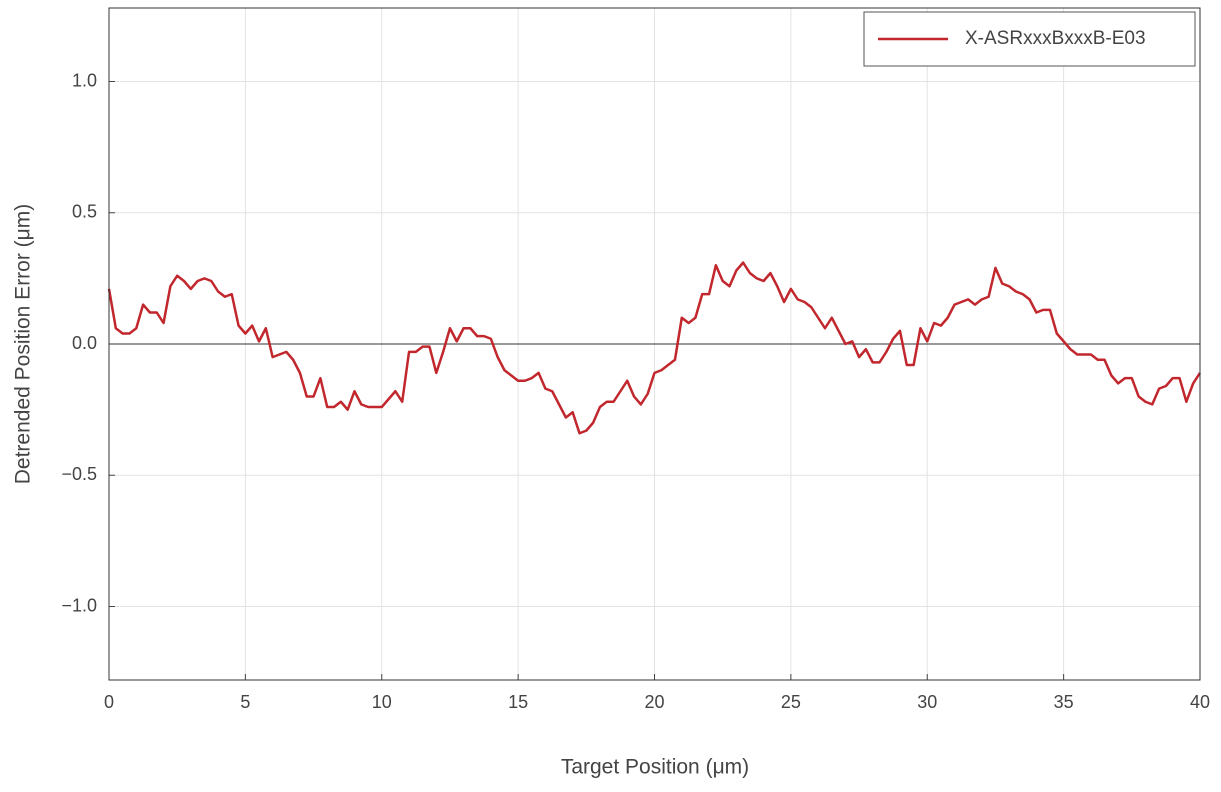 The height and width of the screenshot is (792, 1221). I want to click on y-tick-label: −1.0, so click(79, 605).